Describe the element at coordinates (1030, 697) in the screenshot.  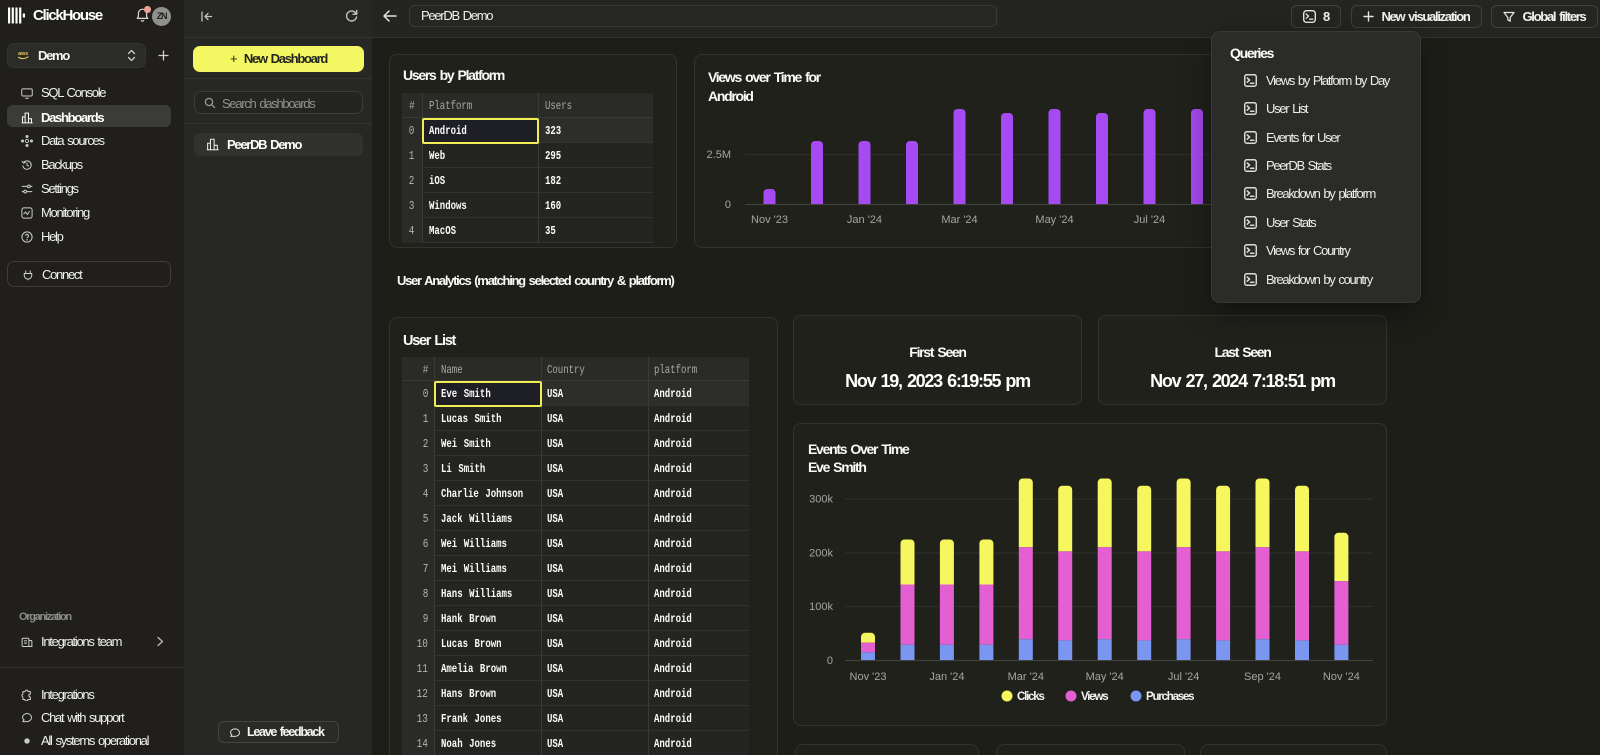
I see `svg-text: Clicks` at that location.